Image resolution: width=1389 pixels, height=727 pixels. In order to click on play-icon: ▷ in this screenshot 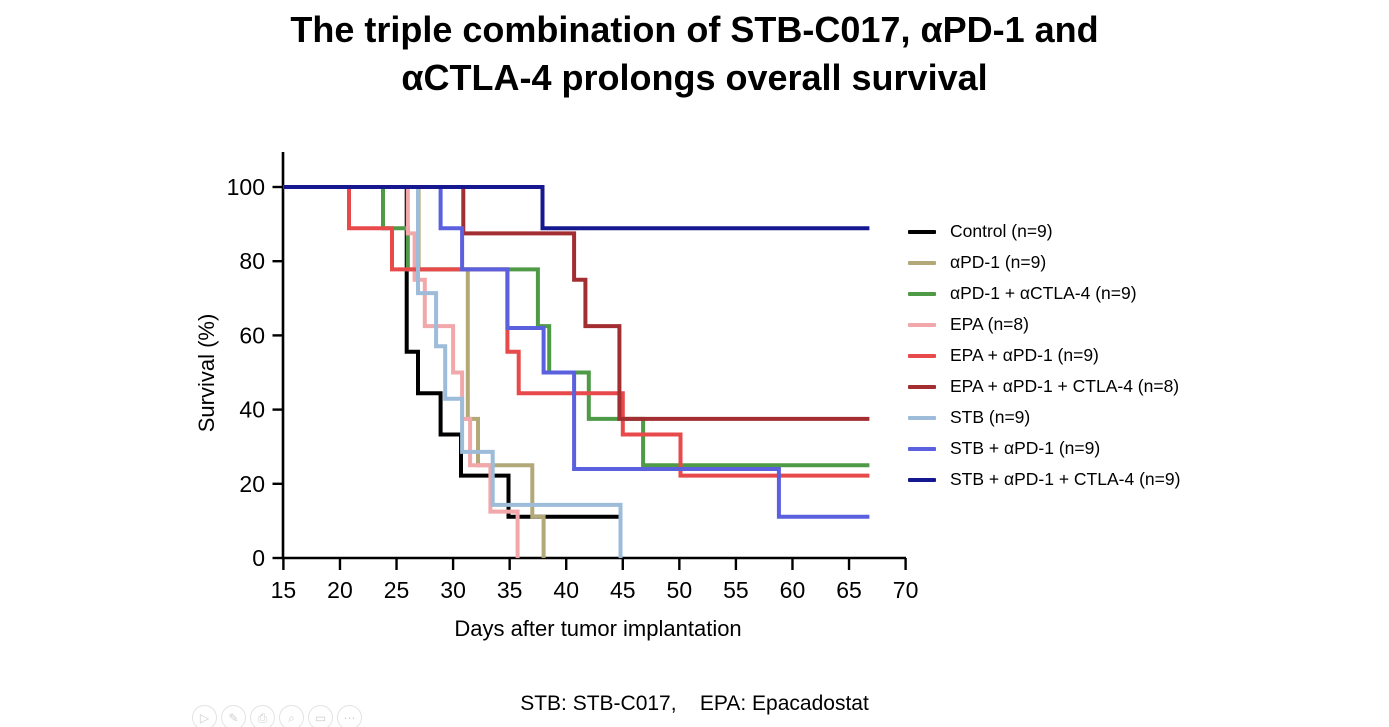, I will do `click(204, 716)`.